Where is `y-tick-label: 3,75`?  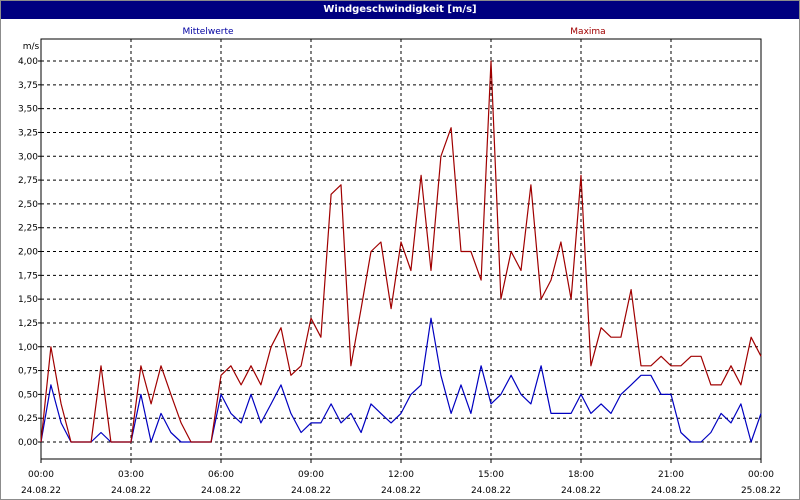
y-tick-label: 3,75 is located at coordinates (28, 86).